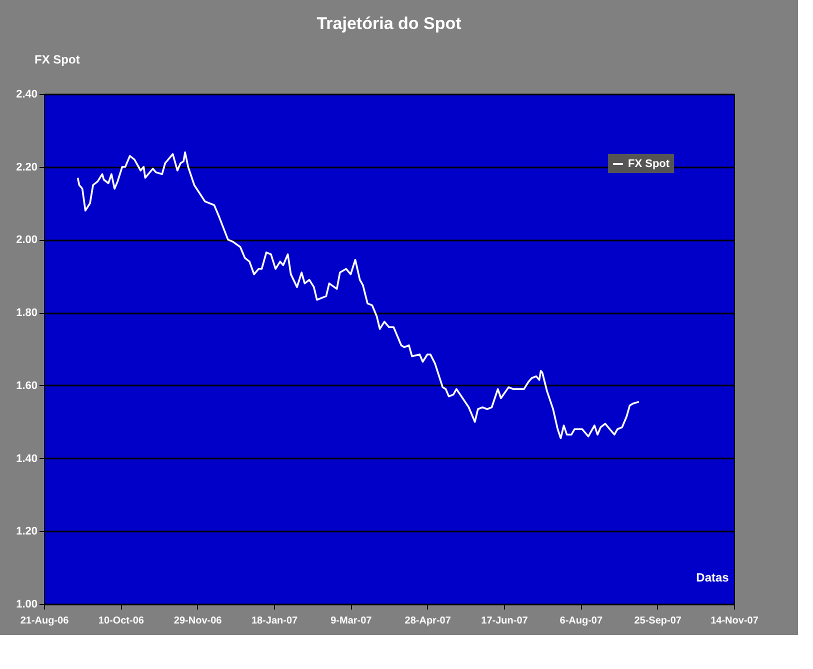 The height and width of the screenshot is (669, 813). What do you see at coordinates (734, 621) in the screenshot?
I see `x-tick-label: 14-Nov-07` at bounding box center [734, 621].